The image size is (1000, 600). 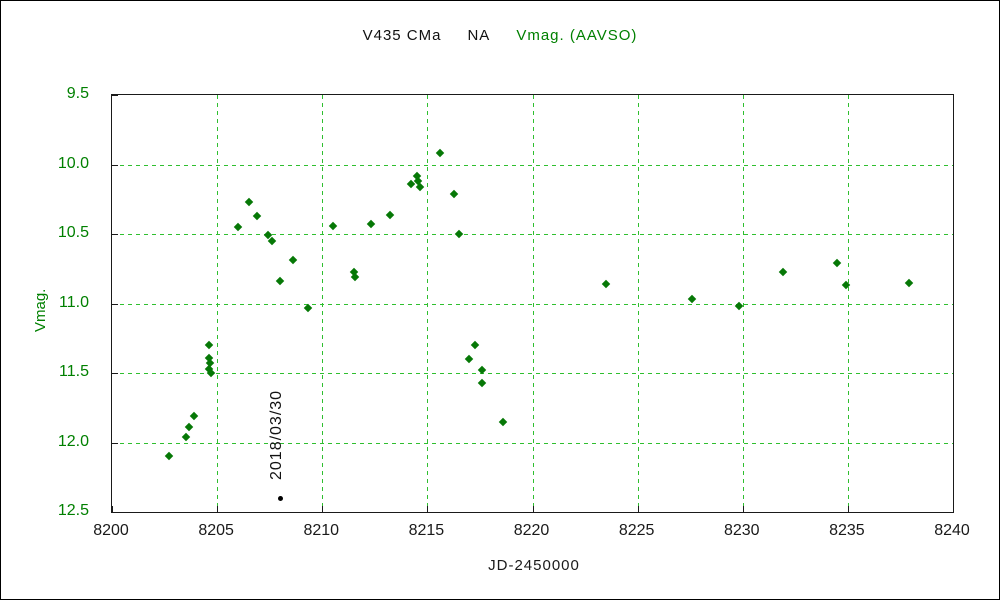 I want to click on title-series-label: Vmag. (AAVSO), so click(x=577, y=35).